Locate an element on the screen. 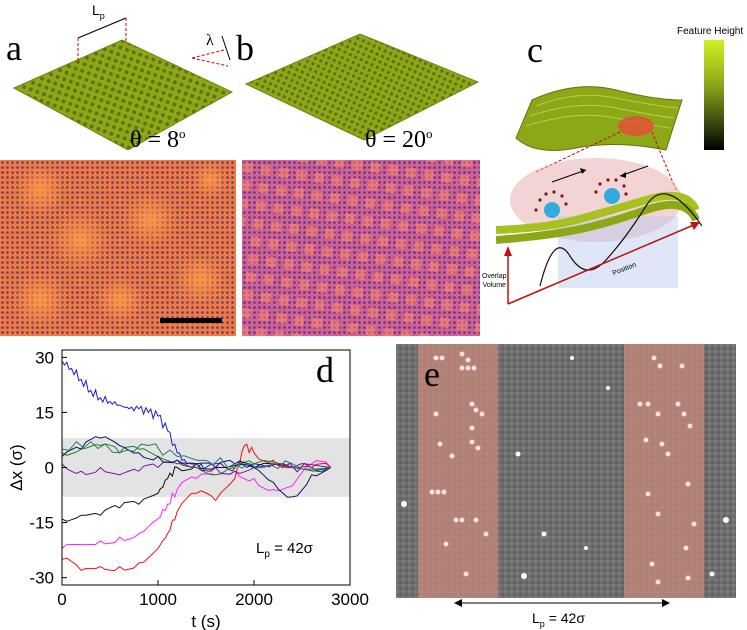  panel-a-surface is located at coordinates (123, 83).